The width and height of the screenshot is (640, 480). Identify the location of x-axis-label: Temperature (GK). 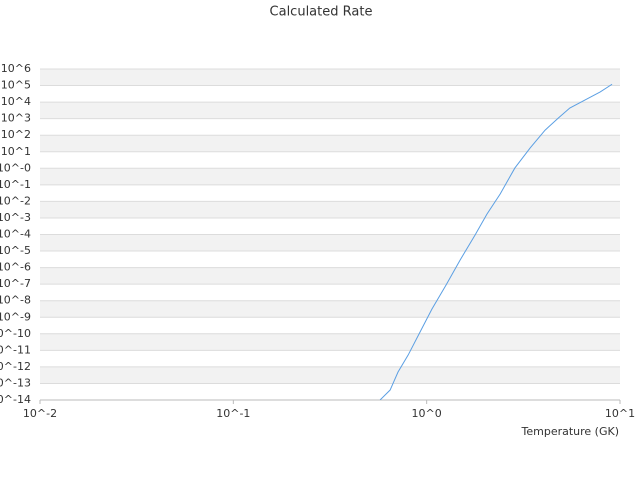
(570, 431).